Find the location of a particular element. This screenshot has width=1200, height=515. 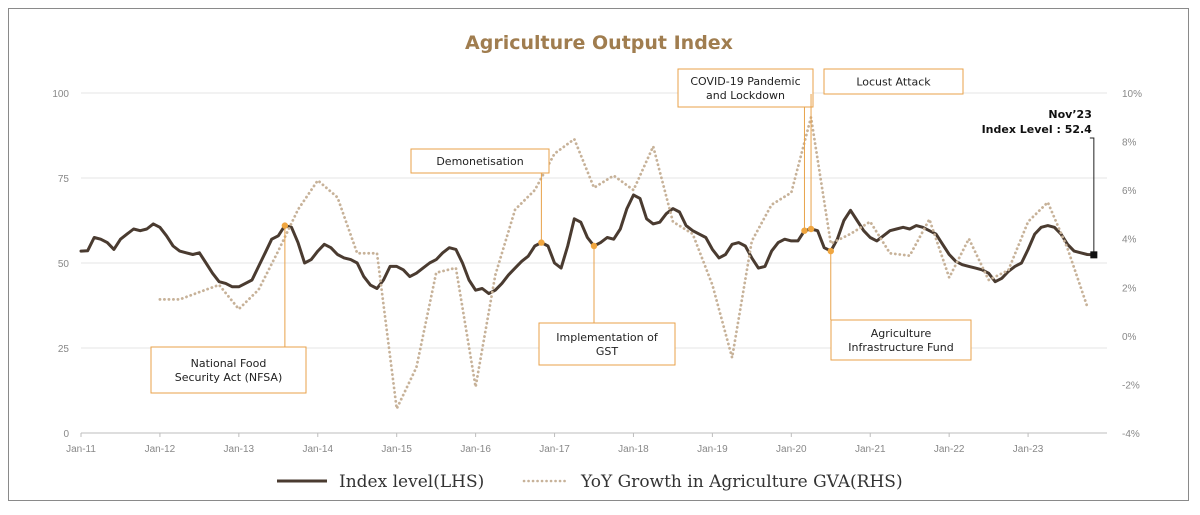

y-right-tick-label: 10% is located at coordinates (1132, 94).